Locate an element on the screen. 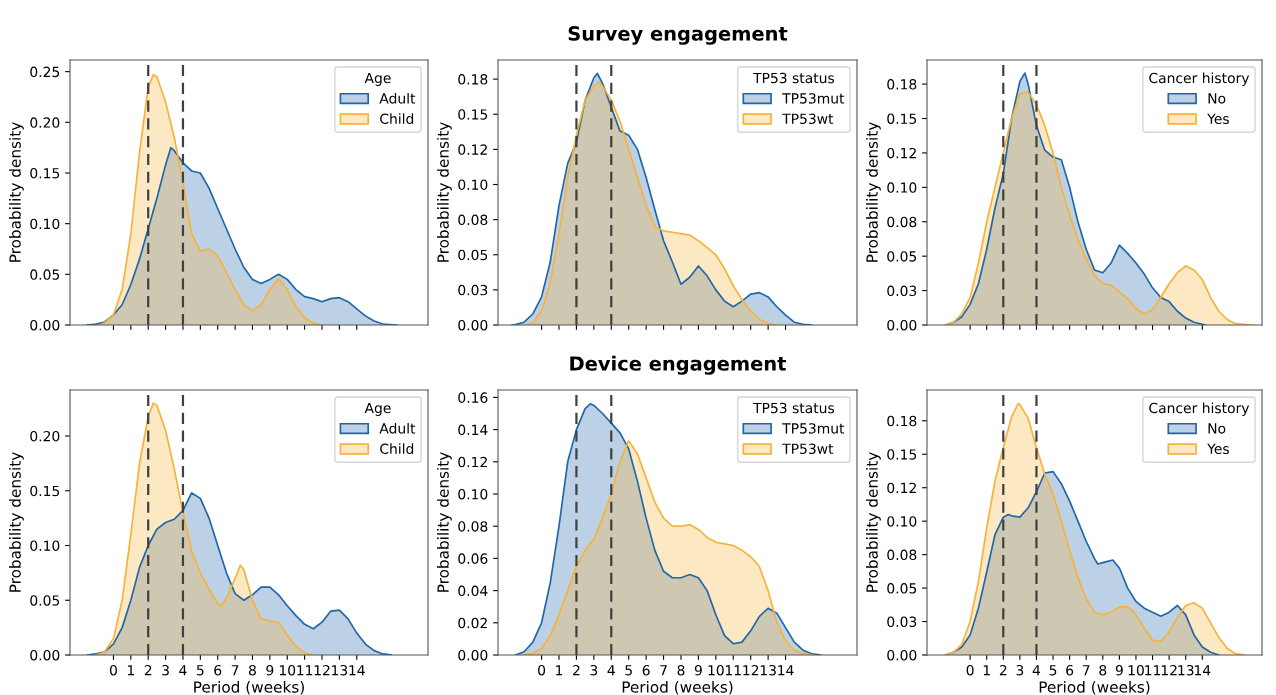 This screenshot has height=695, width=1276. y-tick-label: 0.04 is located at coordinates (473, 591).